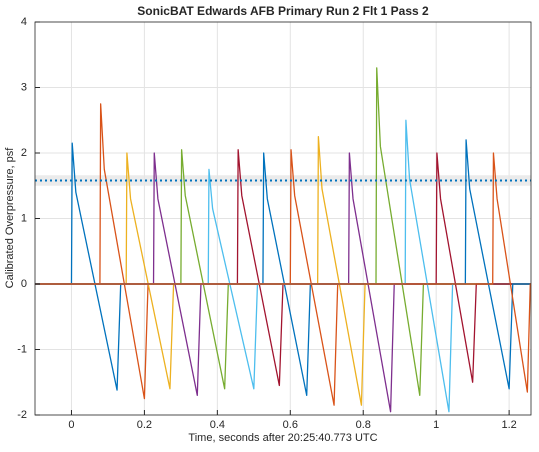  Describe the element at coordinates (22, 415) in the screenshot. I see `y-tick-label: -2` at that location.